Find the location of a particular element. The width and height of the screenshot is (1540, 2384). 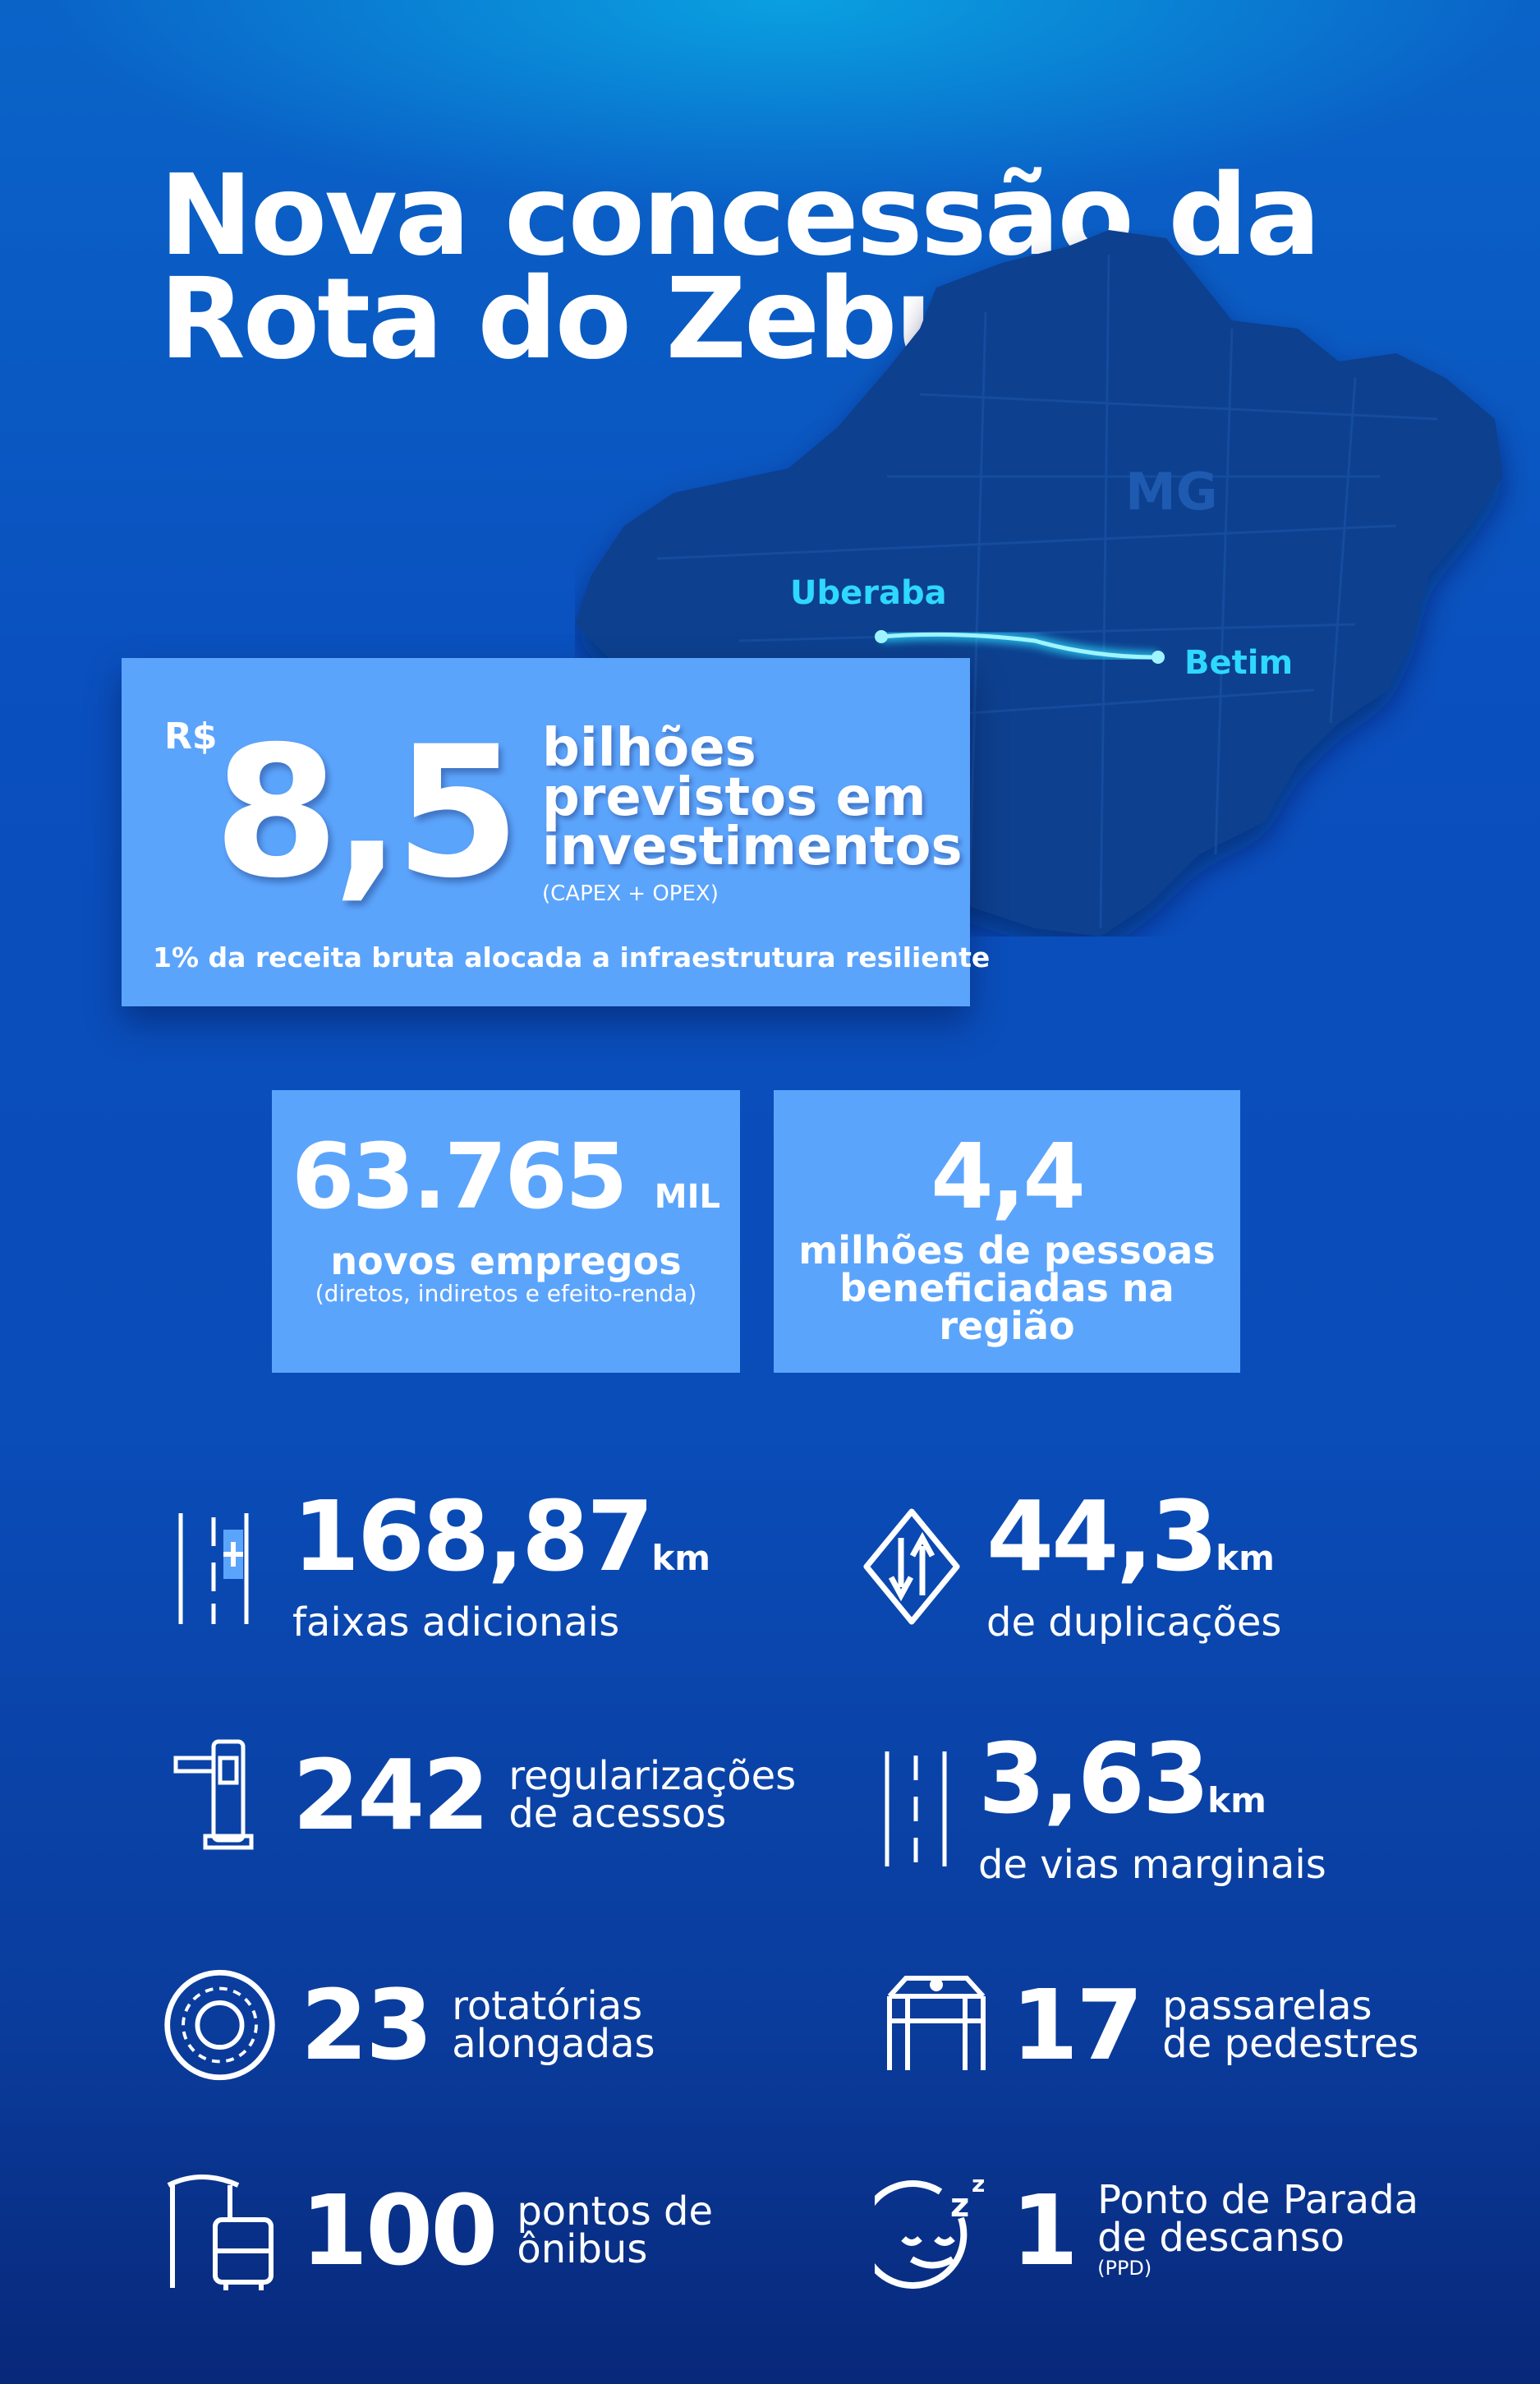

rest-stop-icon: zz is located at coordinates (930, 2230).